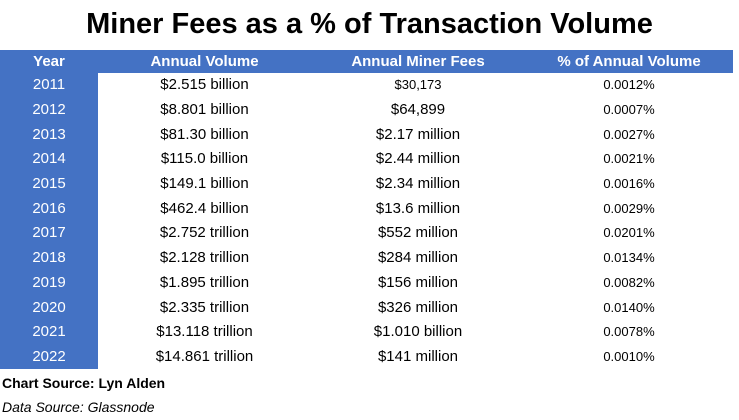 The image size is (739, 420). Describe the element at coordinates (629, 258) in the screenshot. I see `percent-cell: 0.0134%` at that location.